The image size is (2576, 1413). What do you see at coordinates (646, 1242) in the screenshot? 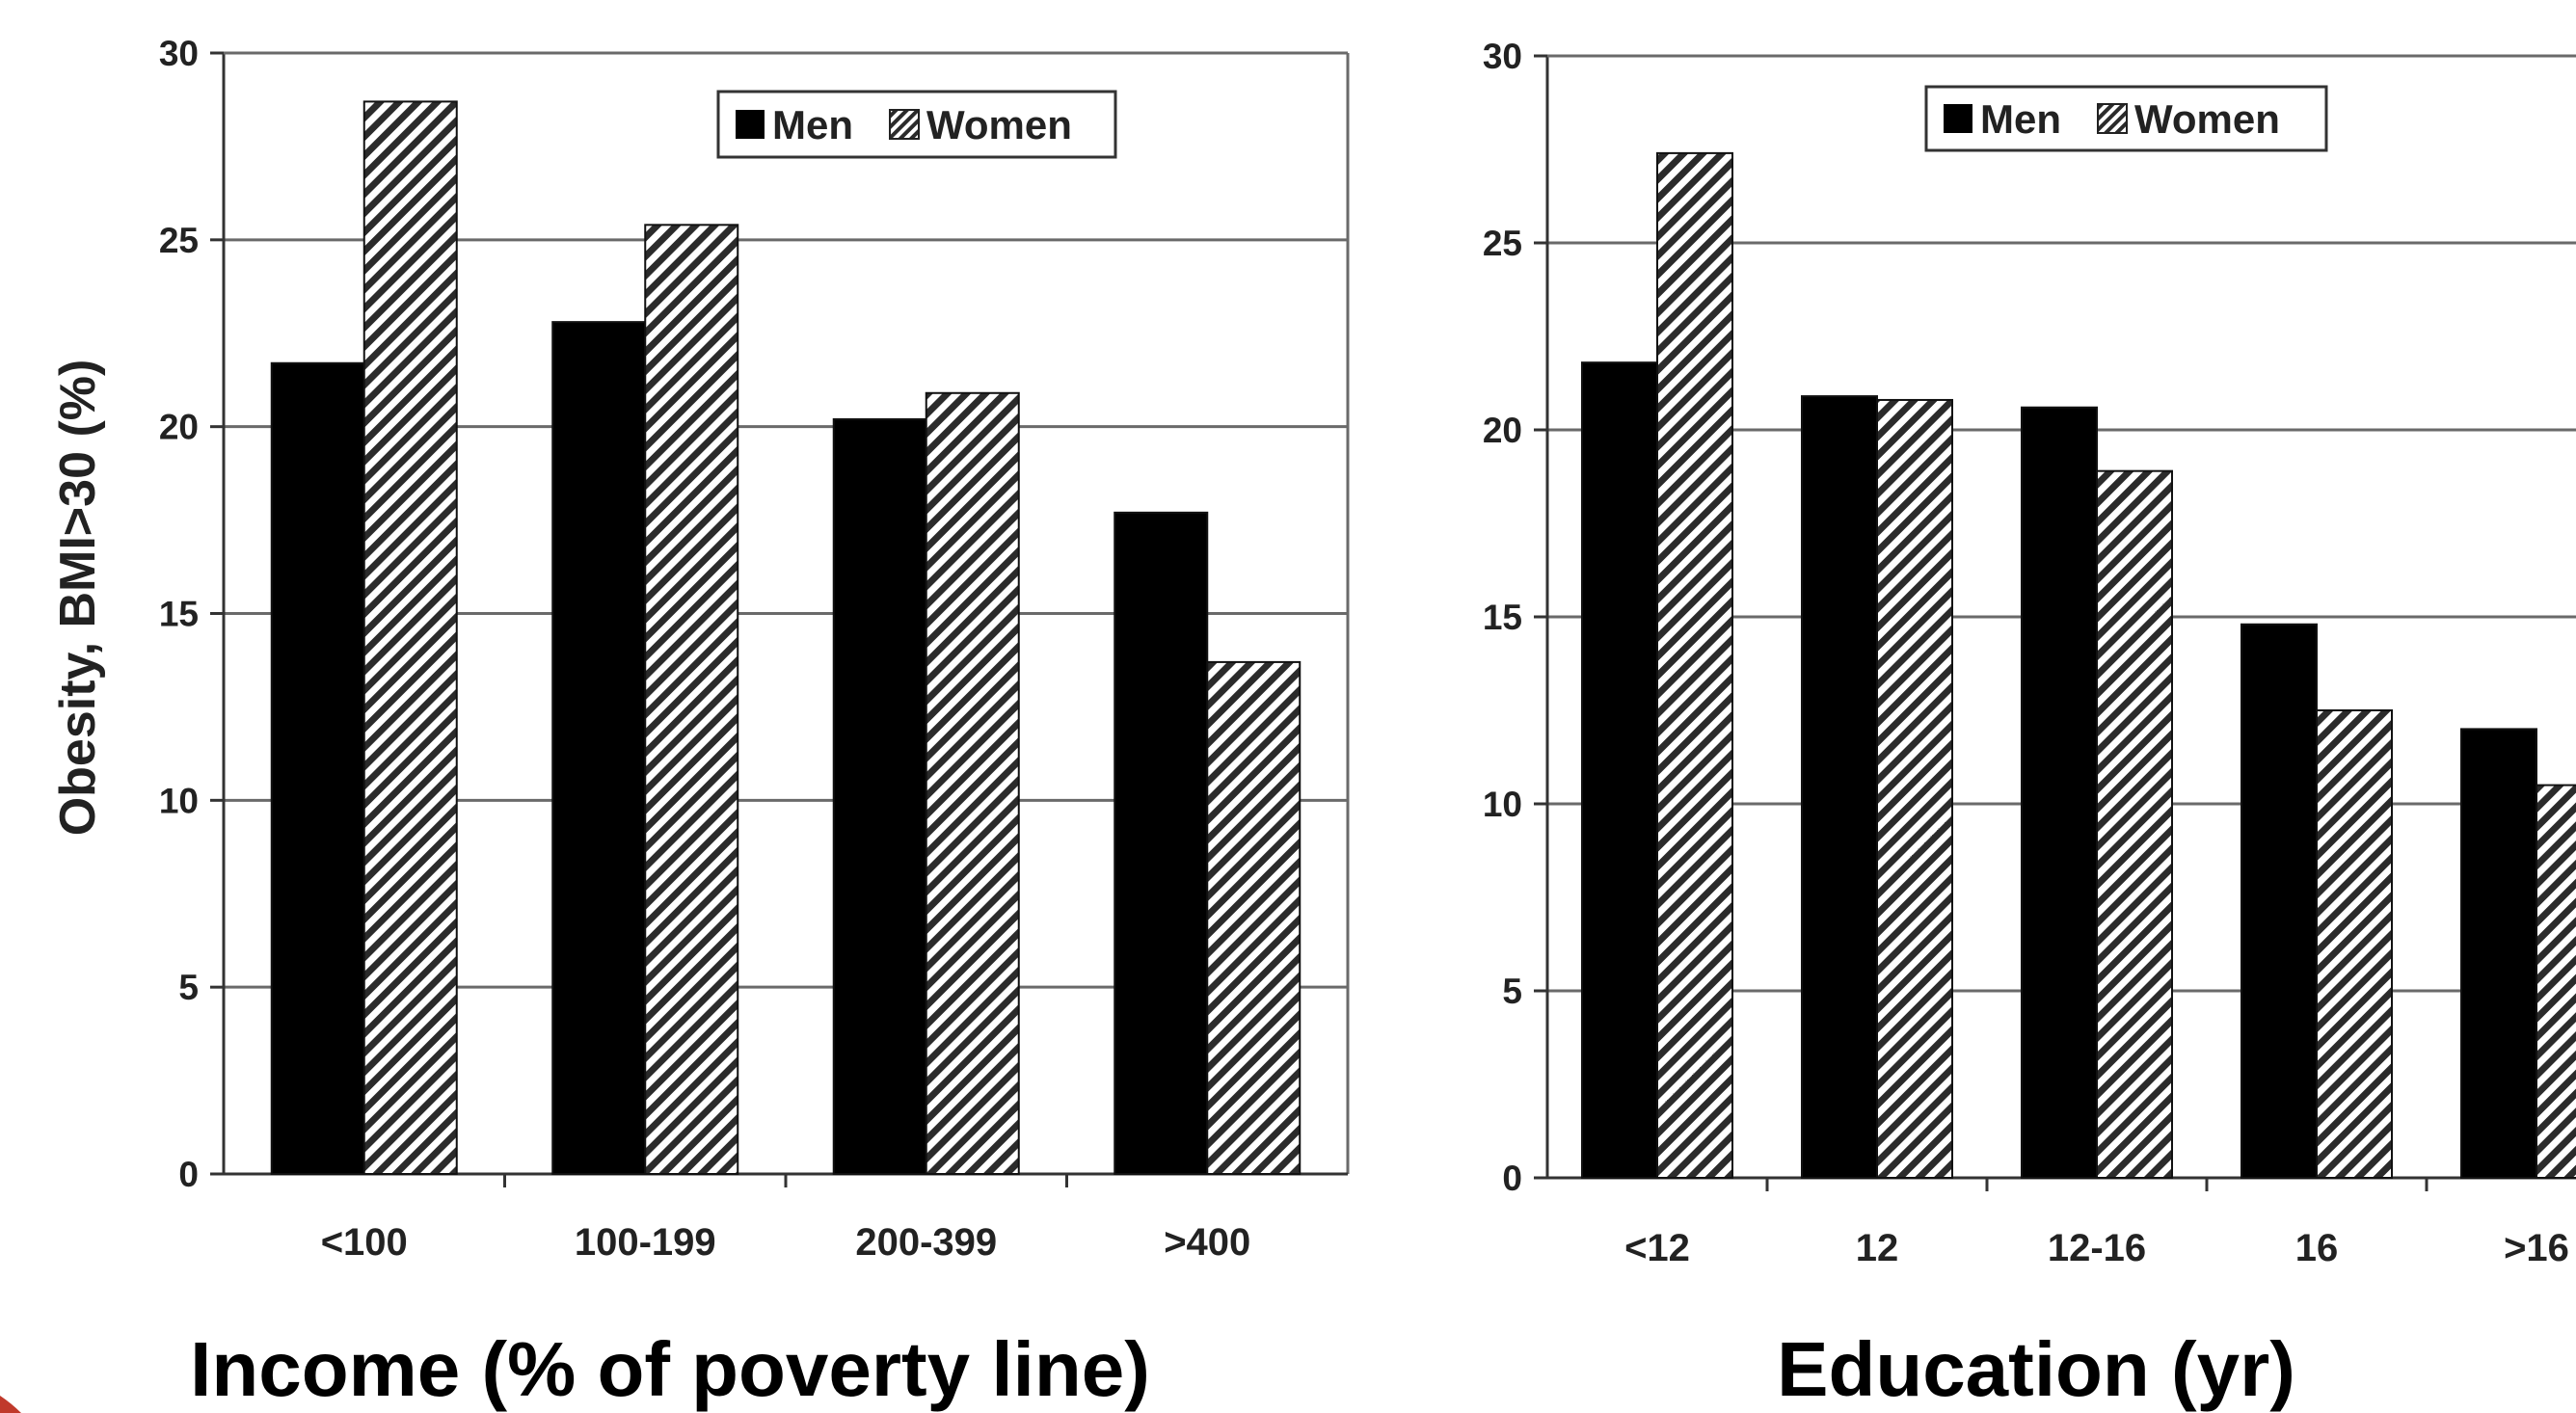
I see `x-tick-label: 100-199` at bounding box center [646, 1242].